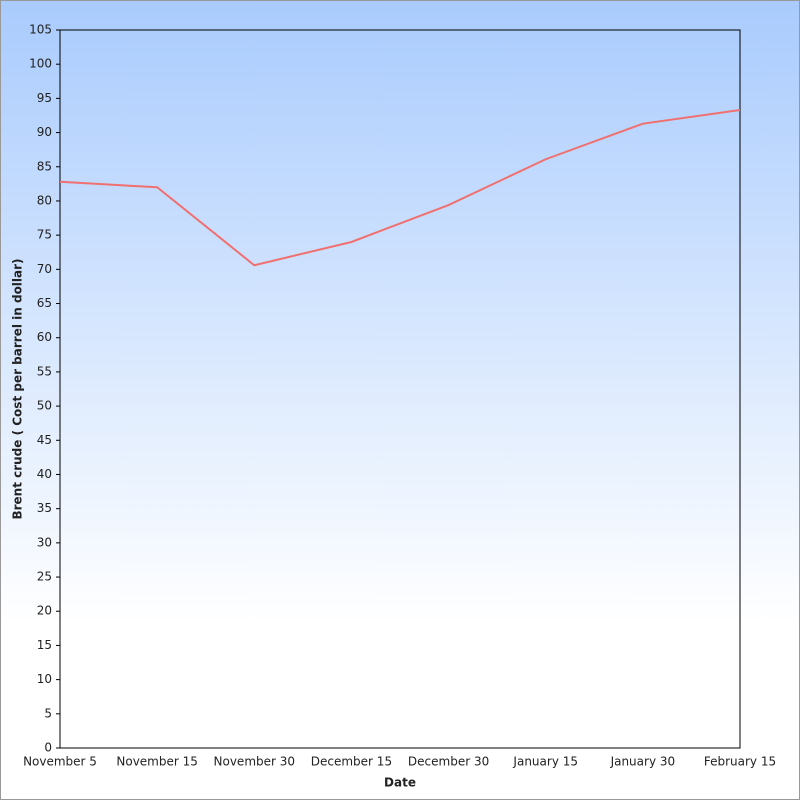 This screenshot has height=800, width=800. What do you see at coordinates (44, 98) in the screenshot?
I see `y-tick-label: 95` at bounding box center [44, 98].